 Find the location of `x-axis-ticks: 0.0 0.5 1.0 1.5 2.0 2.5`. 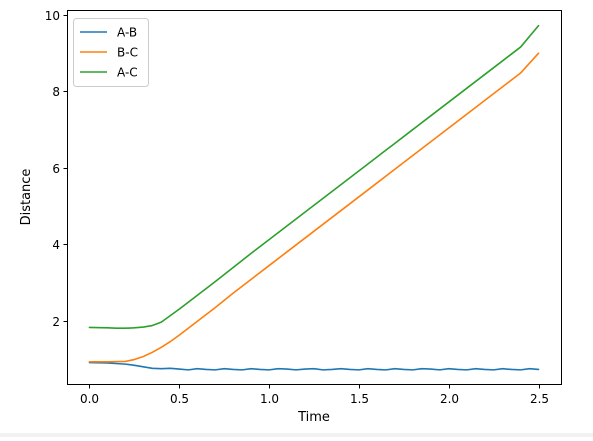

x-axis-ticks: 0.0 0.5 1.0 1.5 2.0 2.5 is located at coordinates (314, 395).